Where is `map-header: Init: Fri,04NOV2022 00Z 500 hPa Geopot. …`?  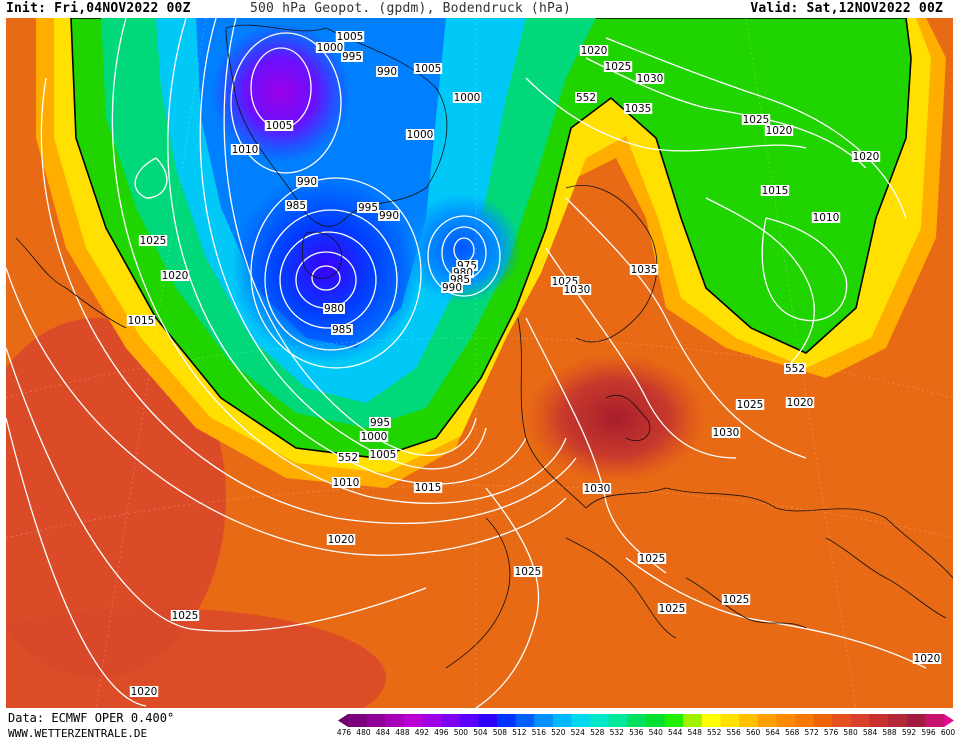 map-header: Init: Fri,04NOV2022 00Z 500 hPa Geopot. … is located at coordinates (479, 9).